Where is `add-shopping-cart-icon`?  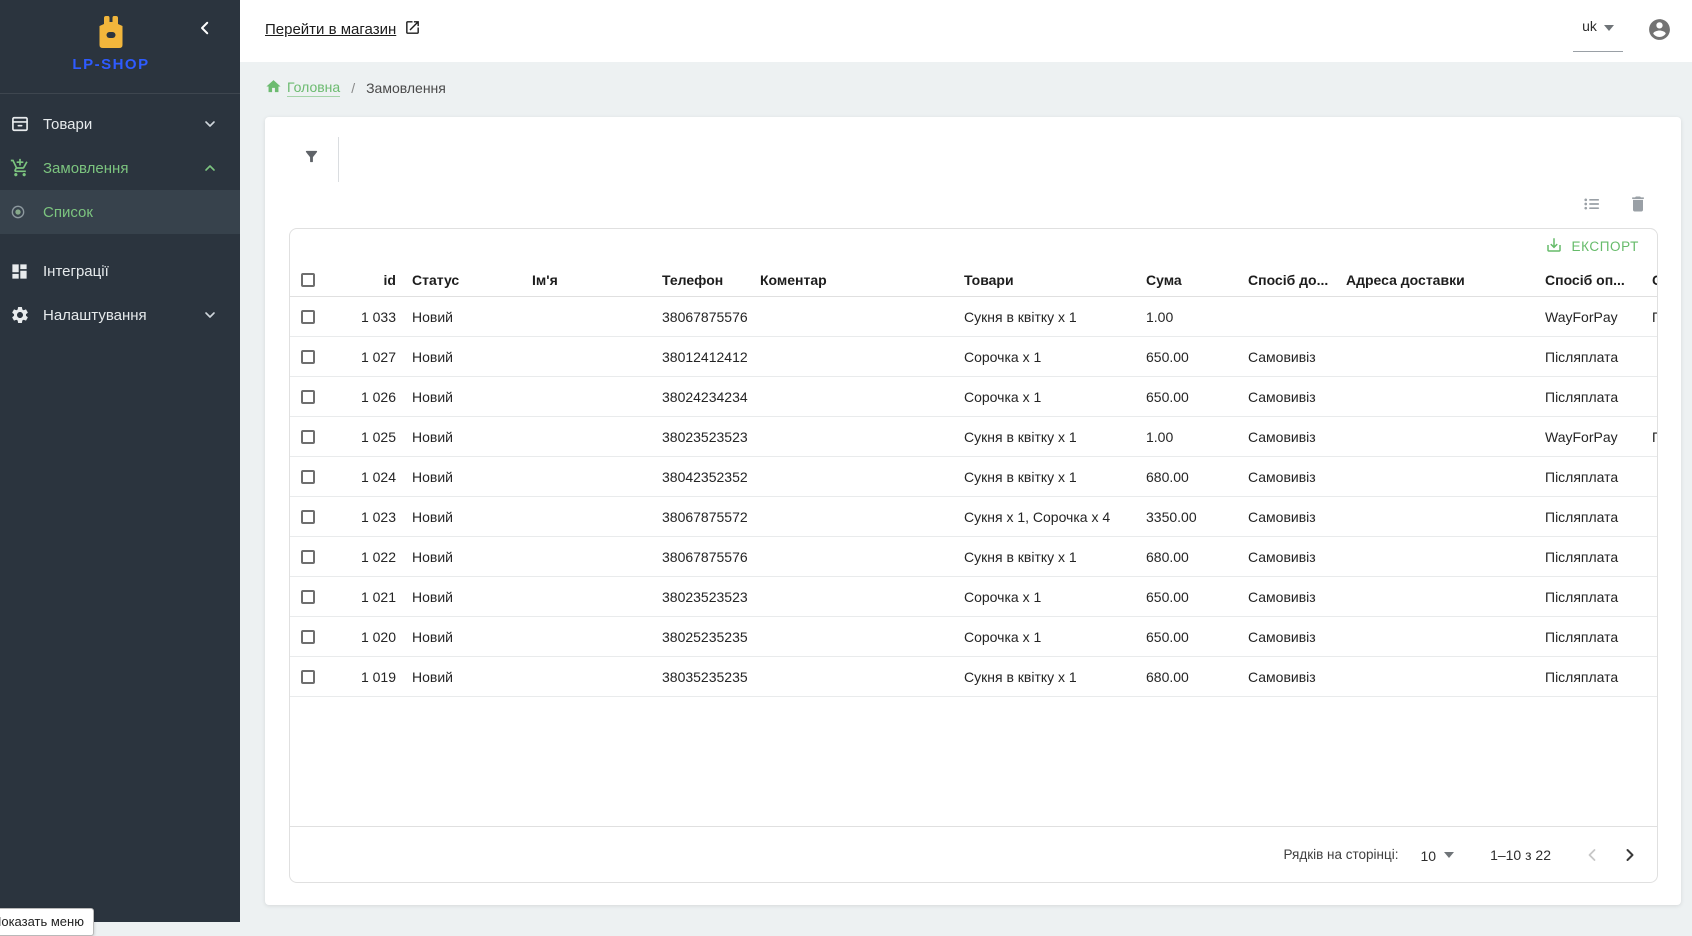
add-shopping-cart-icon is located at coordinates (20, 168).